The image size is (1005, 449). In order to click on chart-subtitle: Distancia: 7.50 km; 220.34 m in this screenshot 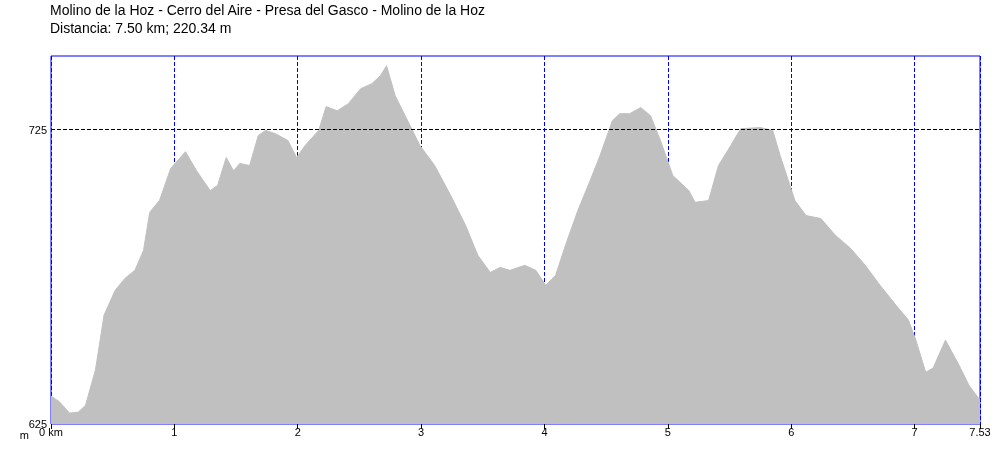, I will do `click(141, 28)`.